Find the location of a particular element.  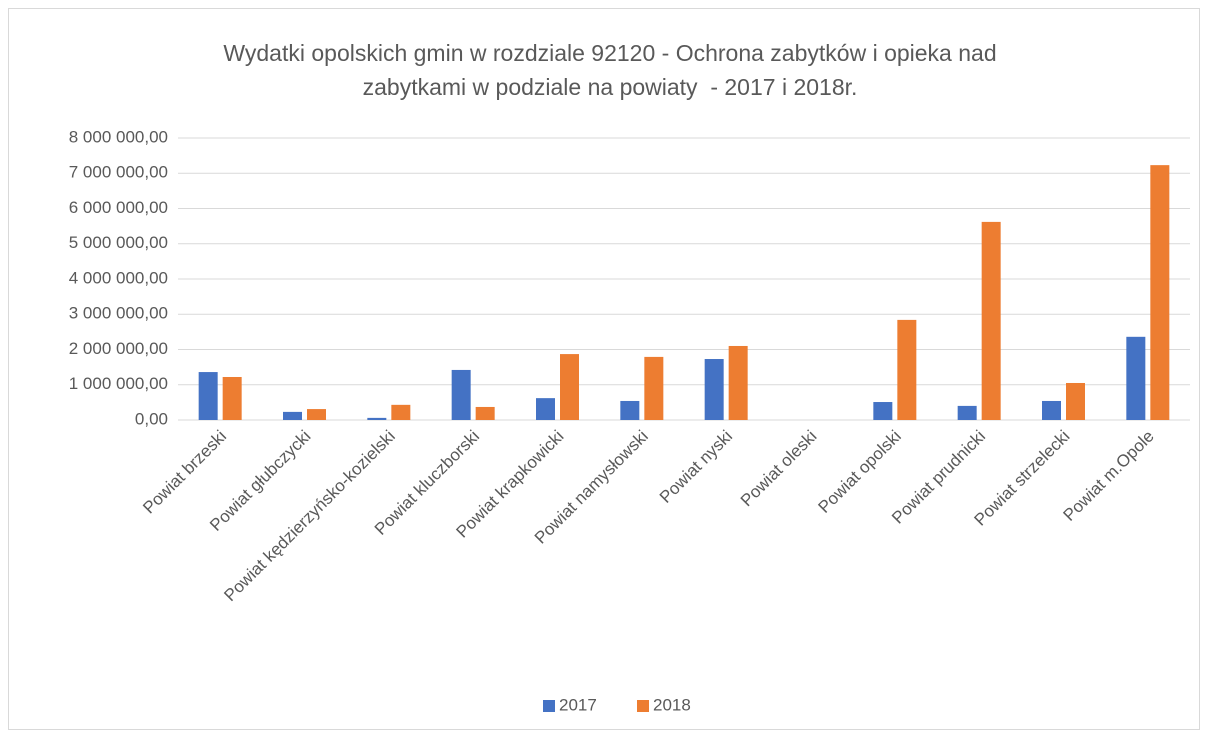

y-tick-label: 3 000 000,00 is located at coordinates (118, 313).